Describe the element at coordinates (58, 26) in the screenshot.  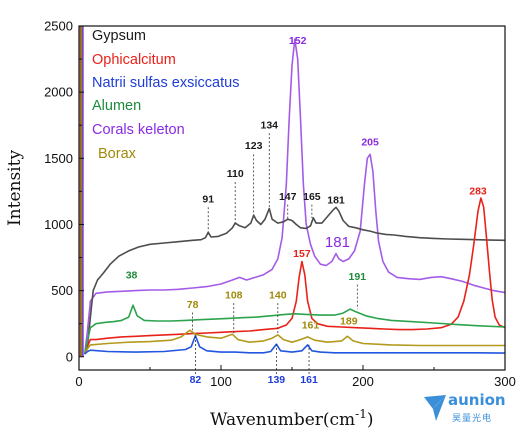
I see `y-tick-label: 2500` at that location.